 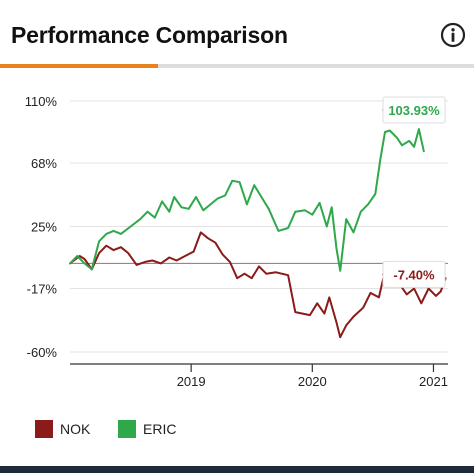 What do you see at coordinates (42, 352) in the screenshot?
I see `y-tick-label: -60%` at bounding box center [42, 352].